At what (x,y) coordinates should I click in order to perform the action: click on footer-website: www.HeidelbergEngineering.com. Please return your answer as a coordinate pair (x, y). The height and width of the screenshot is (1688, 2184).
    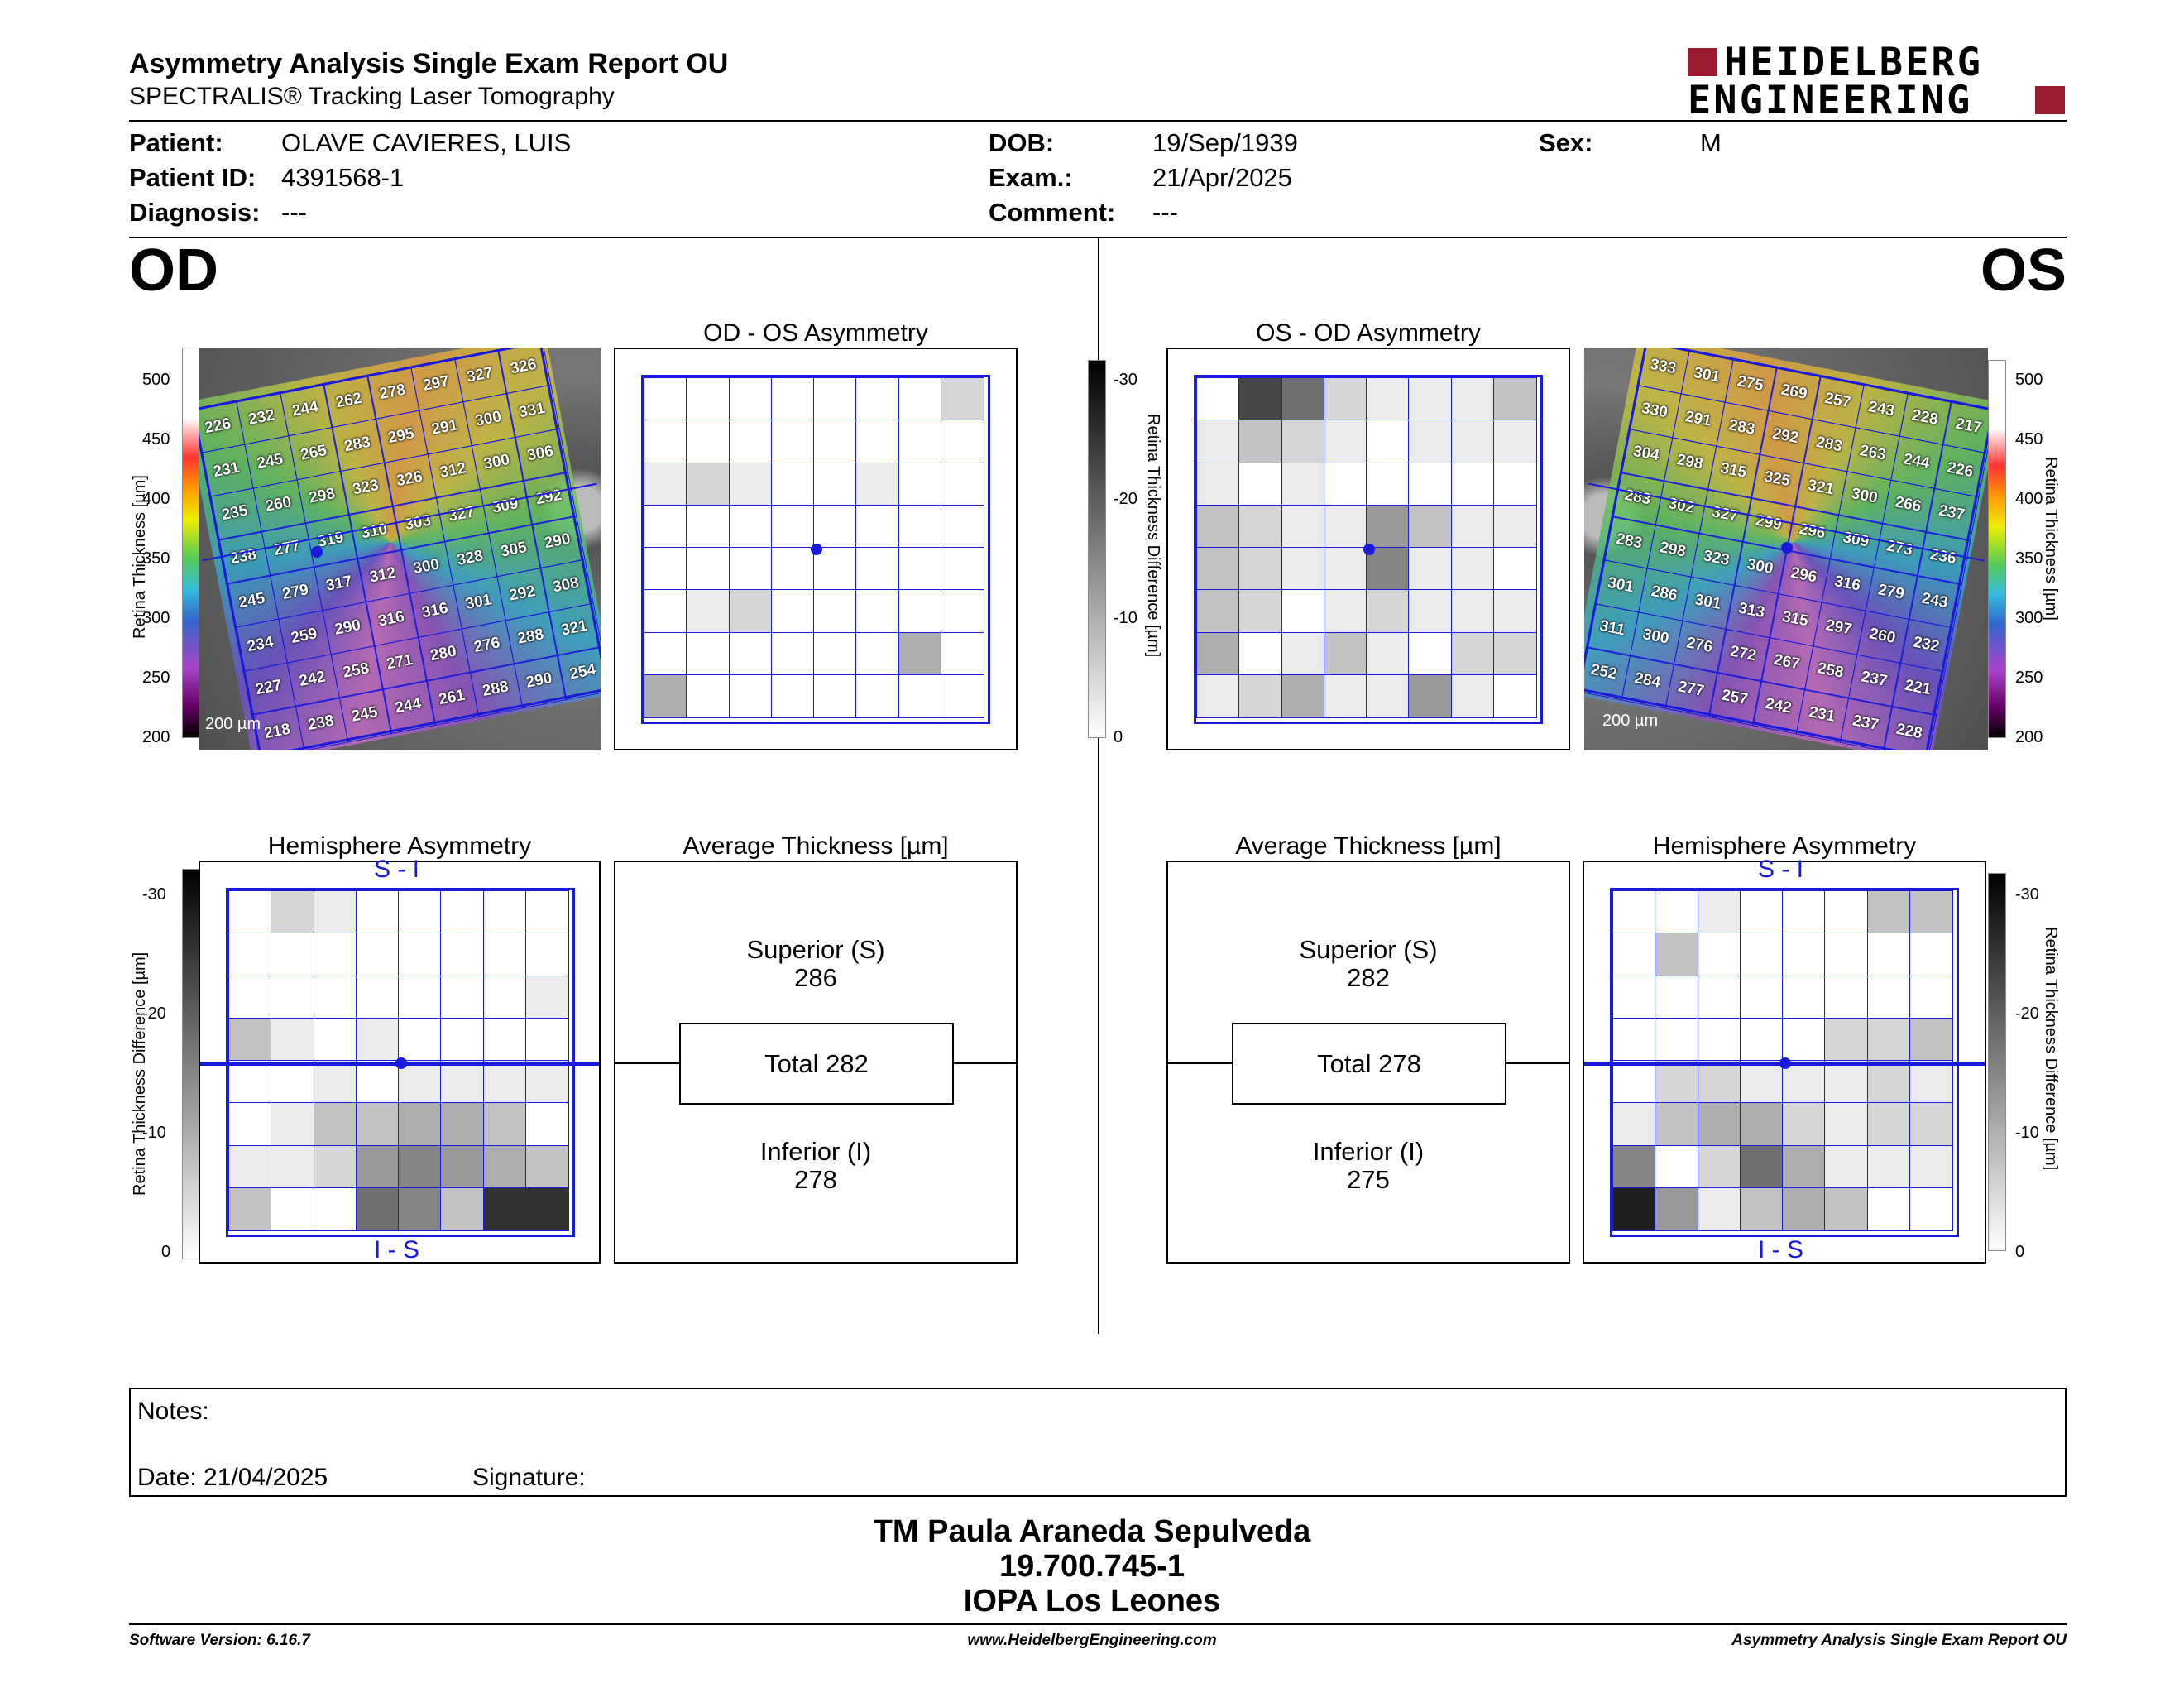
    Looking at the image, I should click on (1092, 1640).